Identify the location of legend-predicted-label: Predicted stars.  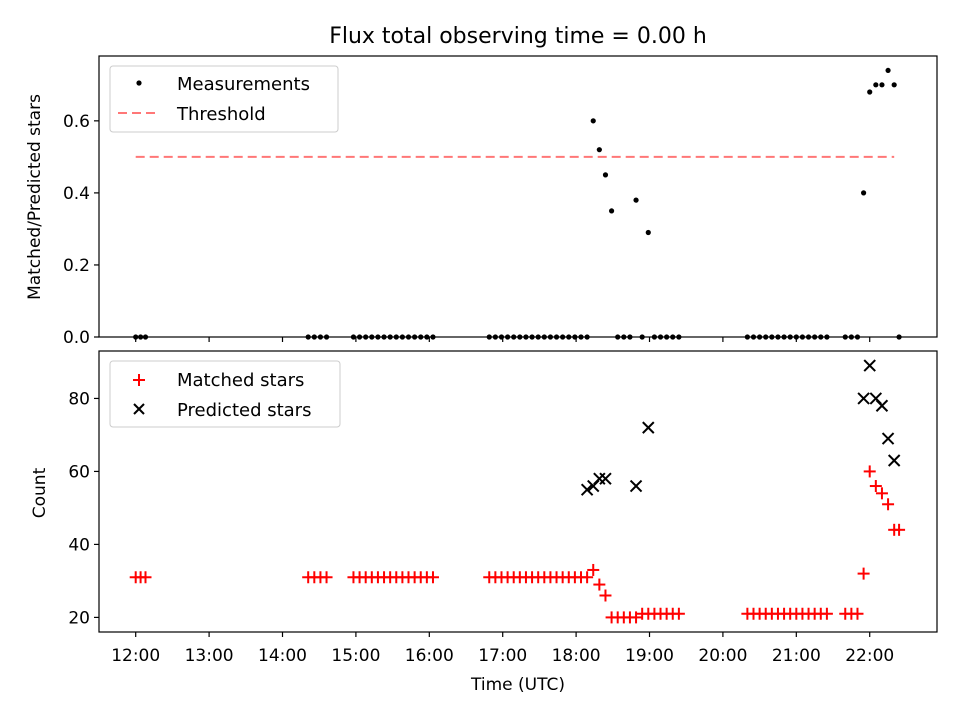
(244, 410).